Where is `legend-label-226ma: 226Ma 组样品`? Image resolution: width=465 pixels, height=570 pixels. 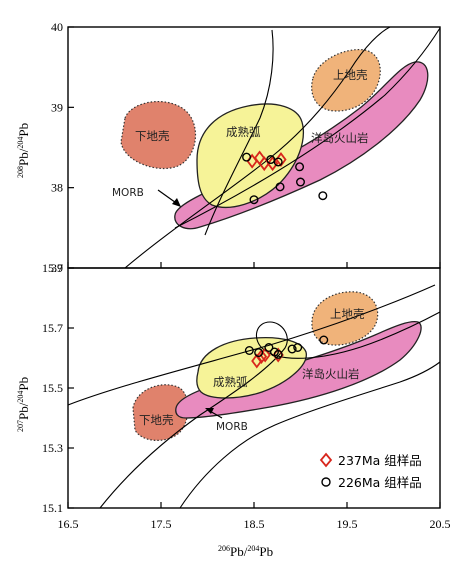 legend-label-226ma: 226Ma 组样品 is located at coordinates (380, 482).